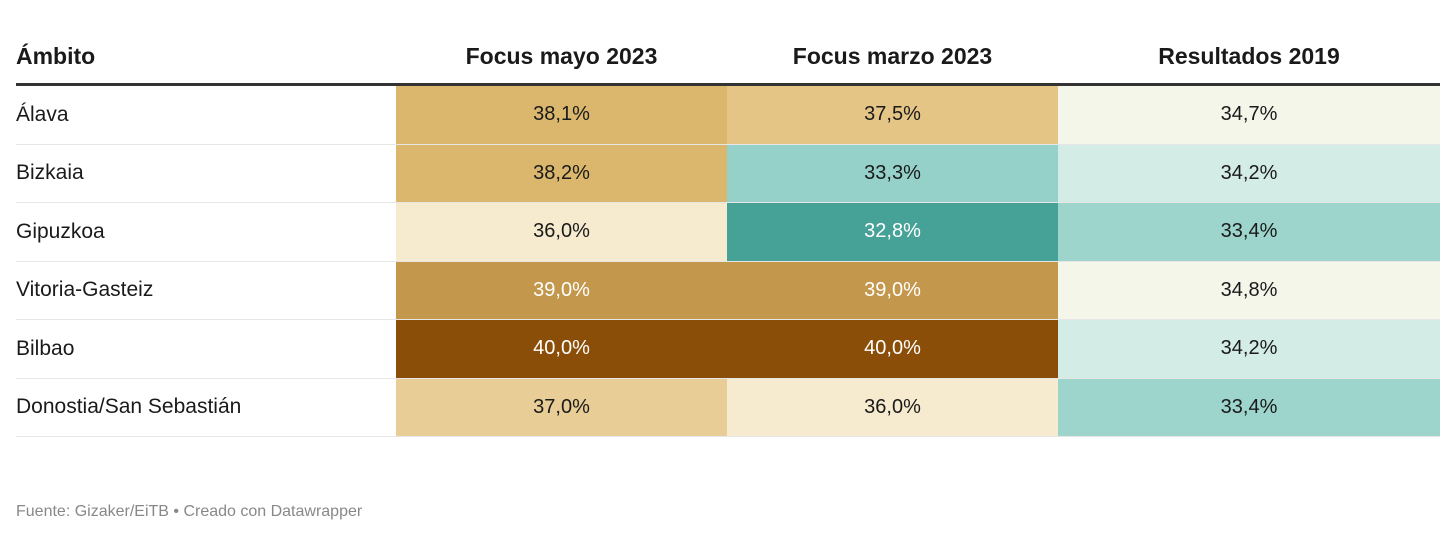  I want to click on value-cell: 38,1%, so click(561, 115).